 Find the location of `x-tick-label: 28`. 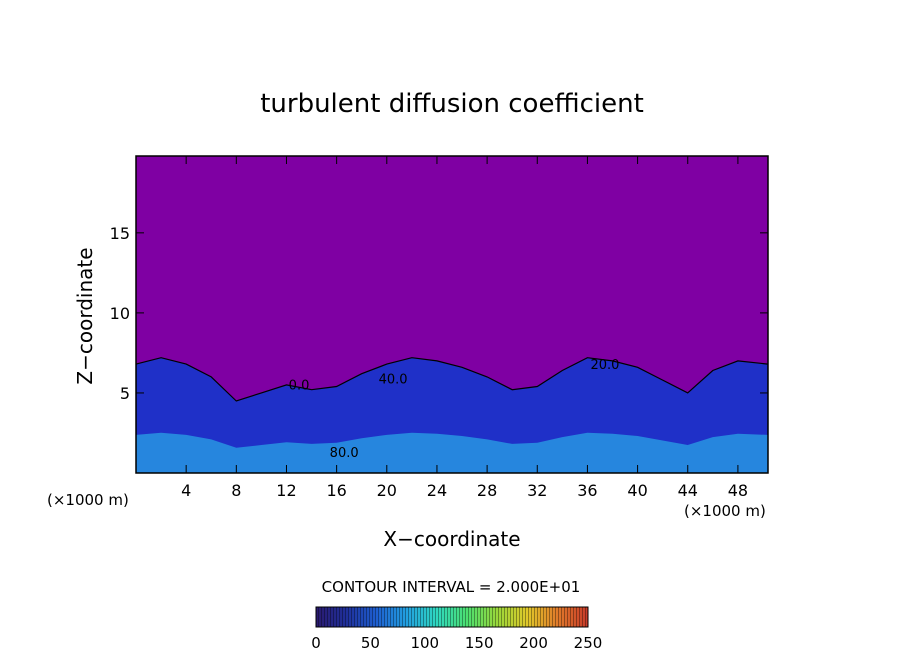

x-tick-label: 28 is located at coordinates (487, 490).